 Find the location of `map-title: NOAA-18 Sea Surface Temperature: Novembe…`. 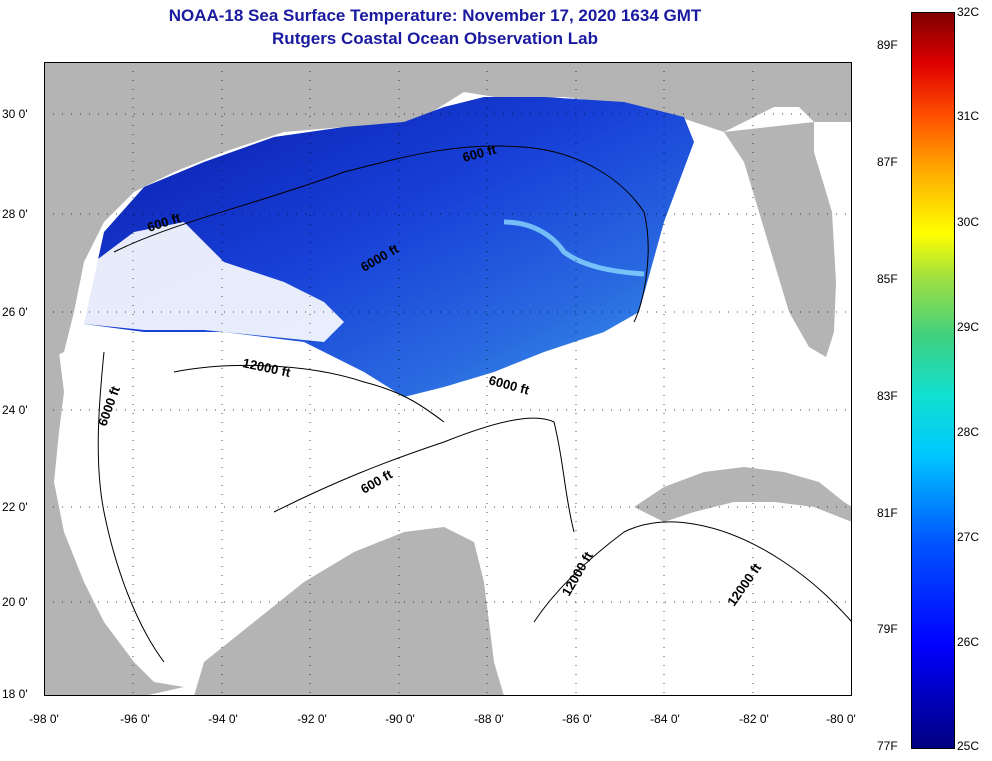

map-title: NOAA-18 Sea Surface Temperature: Novembe… is located at coordinates (435, 15).